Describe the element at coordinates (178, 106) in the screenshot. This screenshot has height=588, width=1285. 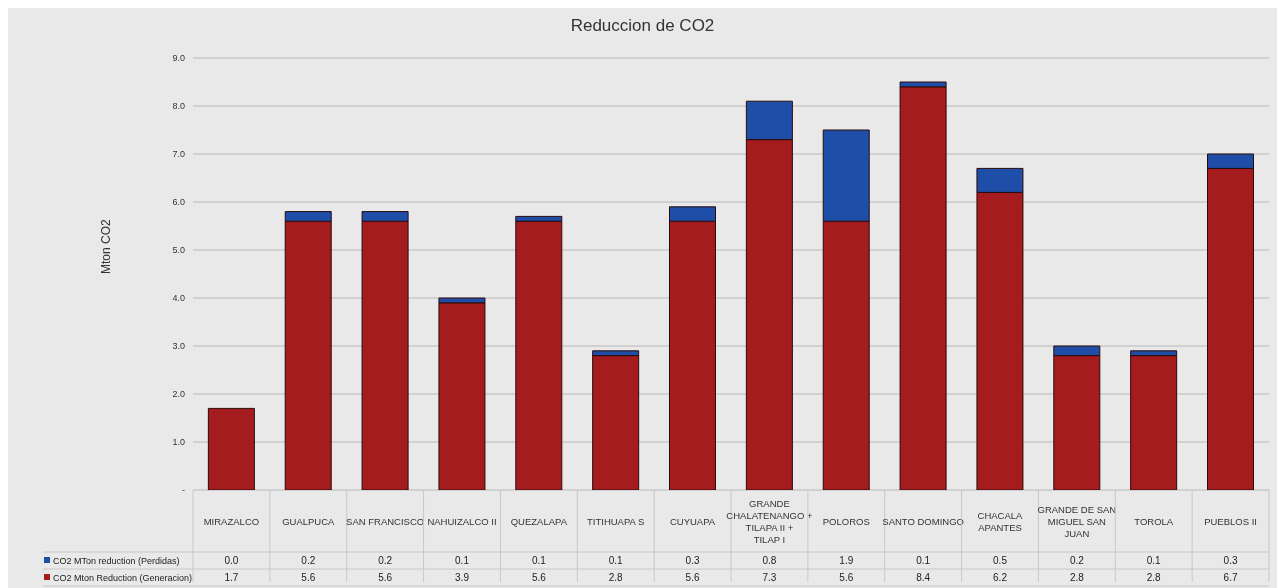
I see `y-tick-label: 8.0` at that location.